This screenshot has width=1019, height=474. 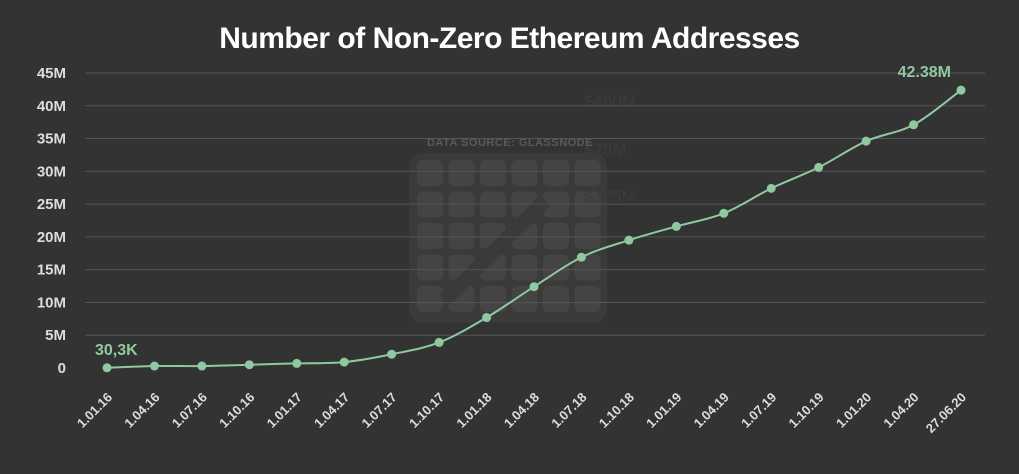 I want to click on x-tick-label: 1.01.16, so click(x=94, y=410).